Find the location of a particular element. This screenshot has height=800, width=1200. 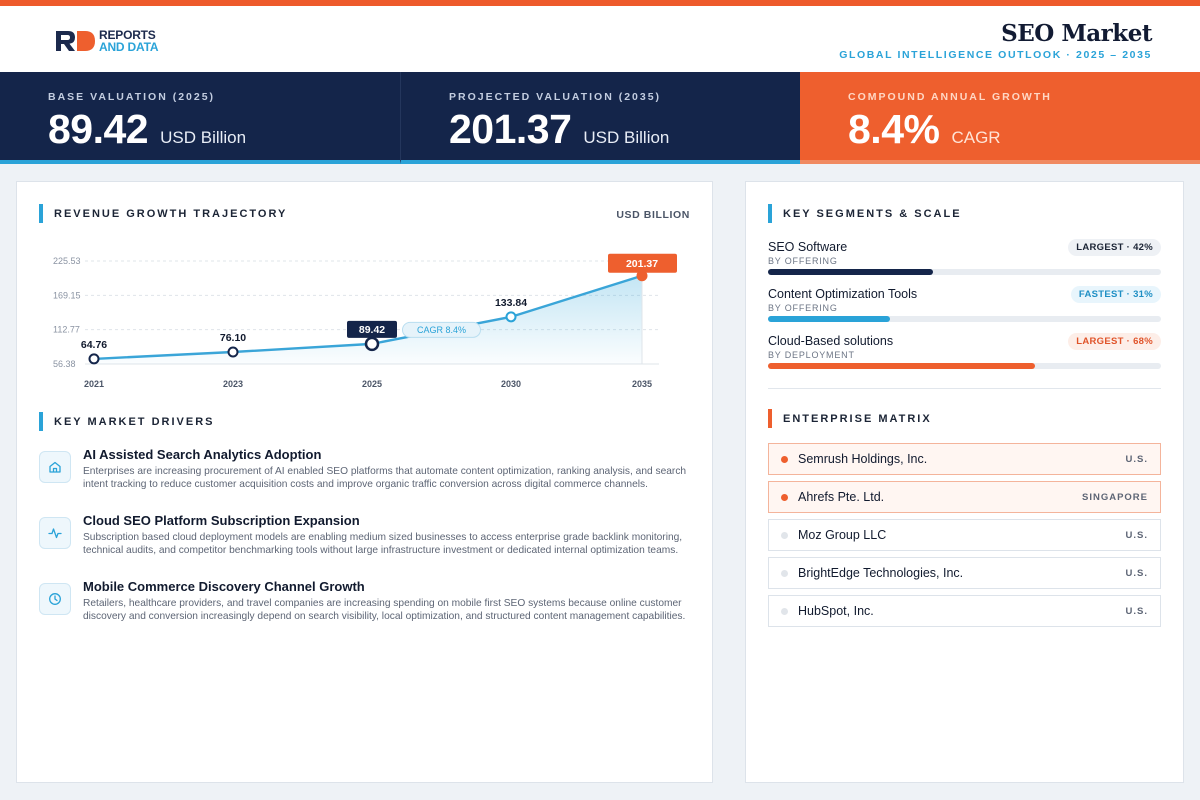

segment-category: BY OFFERING is located at coordinates (803, 308).